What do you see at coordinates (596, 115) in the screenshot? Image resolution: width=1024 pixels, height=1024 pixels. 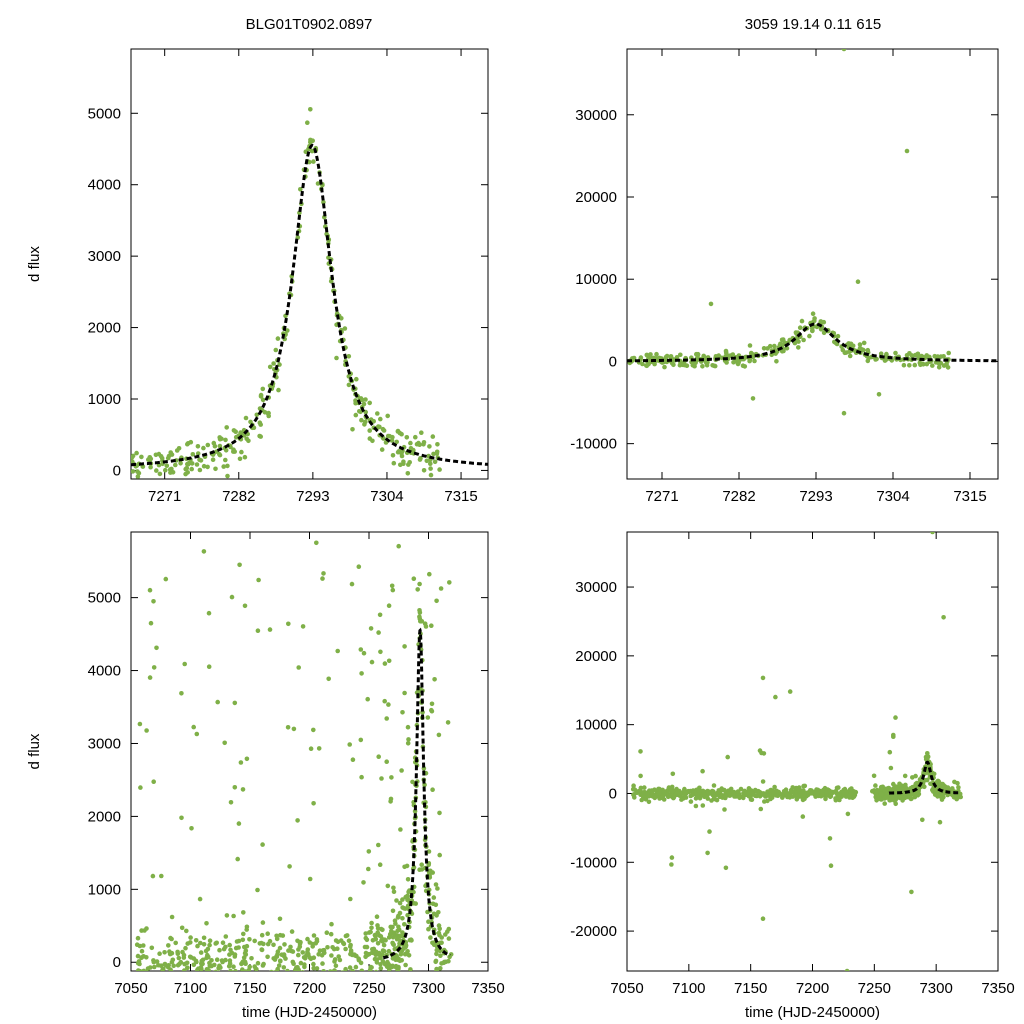 I see `y-tick-label: 30000` at bounding box center [596, 115].